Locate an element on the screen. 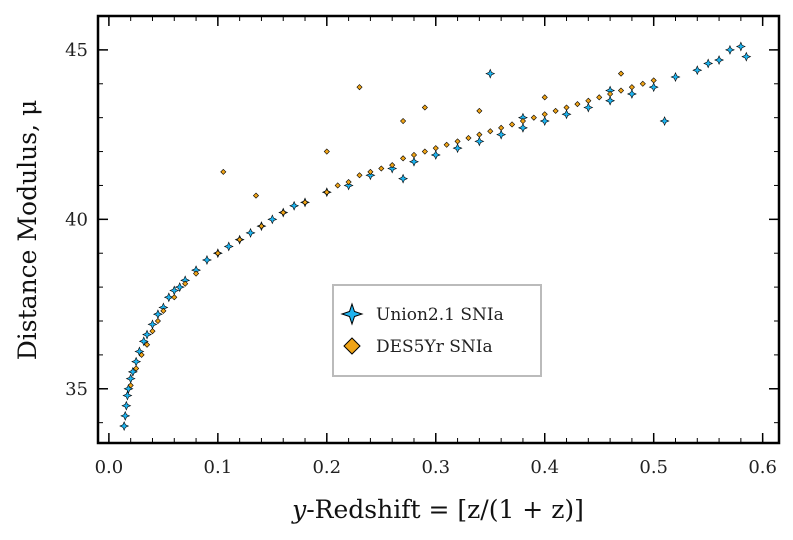 This screenshot has height=540, width=793. legend: Union2.1 SNIa DES5Yr SNIa is located at coordinates (437, 330).